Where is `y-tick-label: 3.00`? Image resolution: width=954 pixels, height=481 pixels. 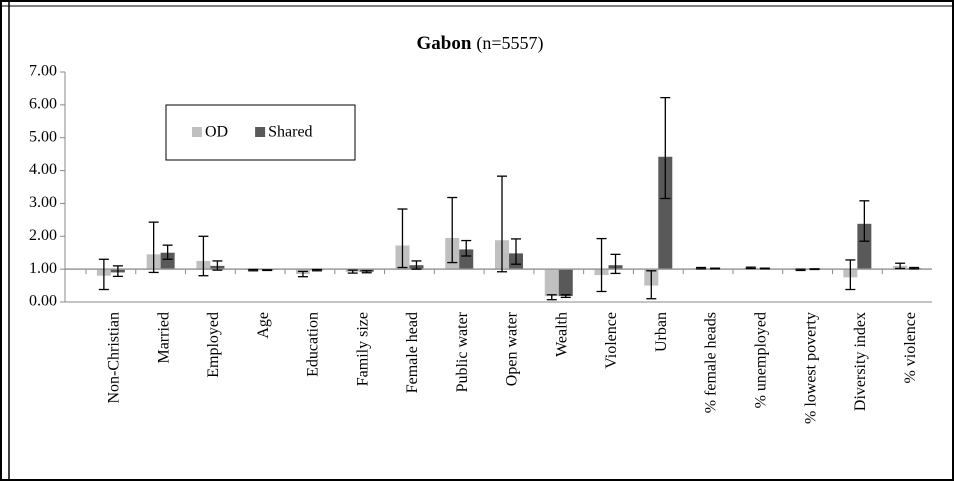 y-tick-label: 3.00 is located at coordinates (43, 202).